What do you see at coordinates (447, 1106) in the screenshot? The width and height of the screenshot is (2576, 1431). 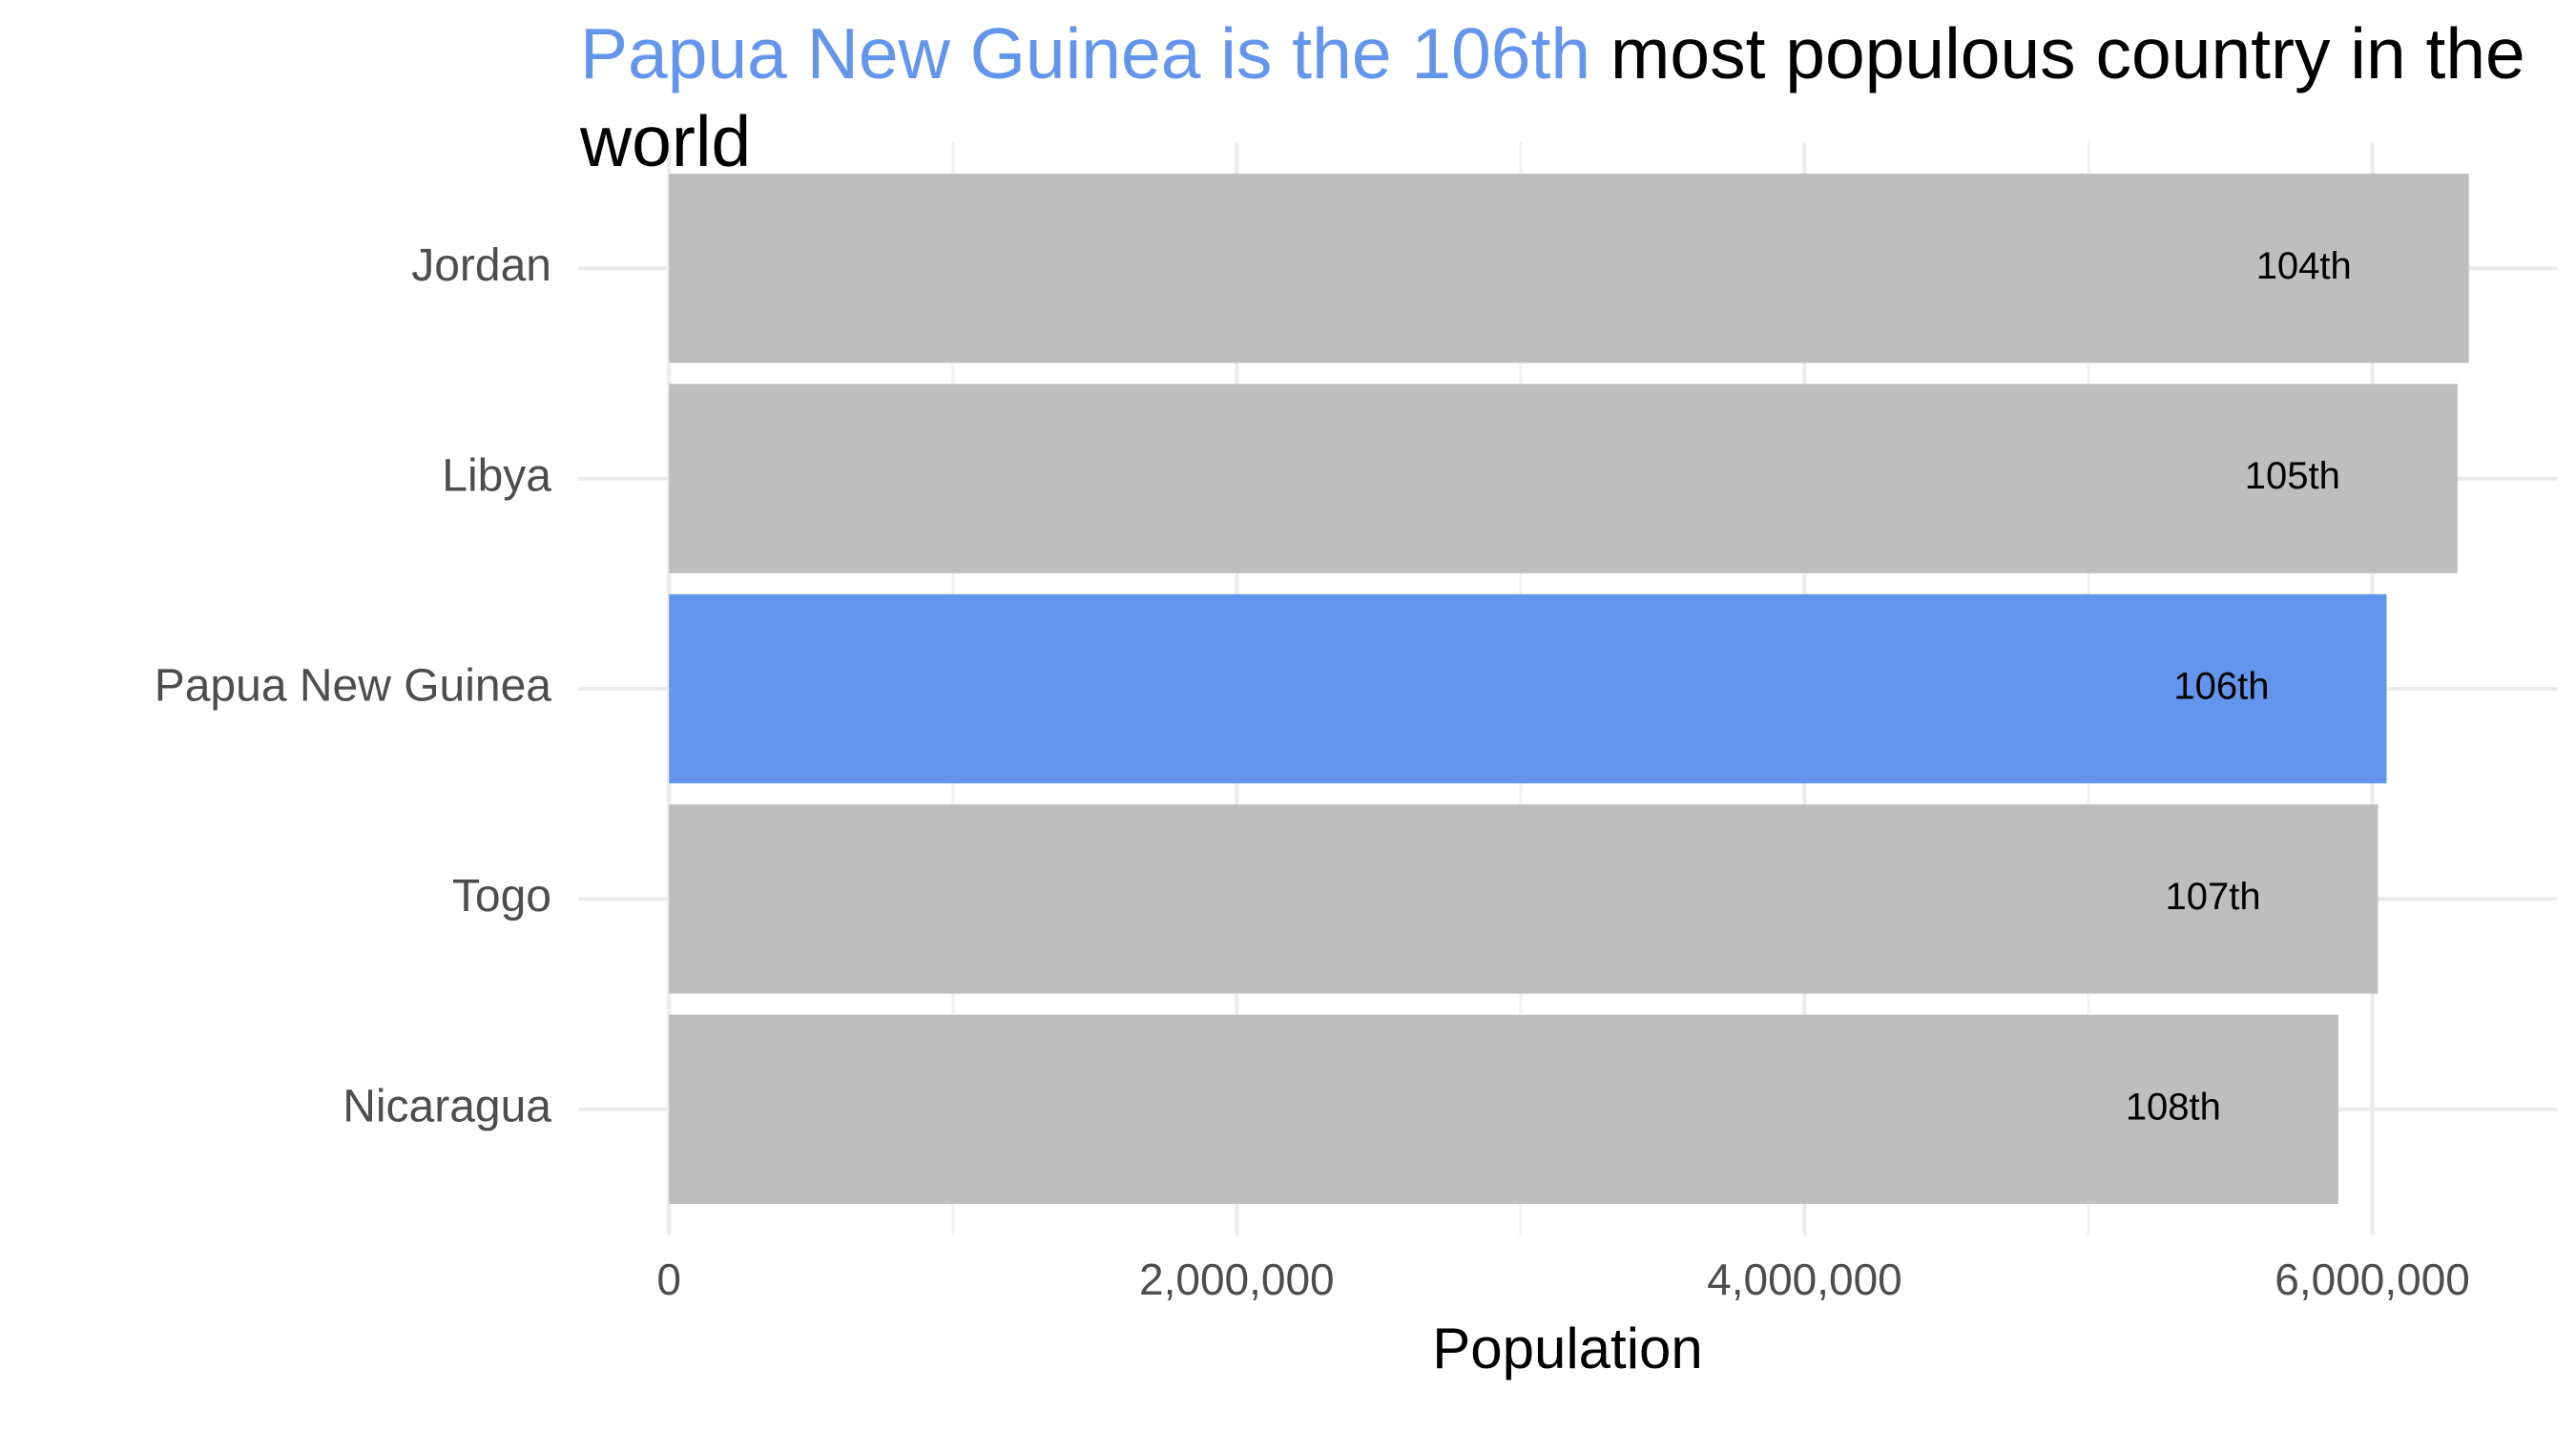 I see `y-tick-label: Nicaragua` at bounding box center [447, 1106].